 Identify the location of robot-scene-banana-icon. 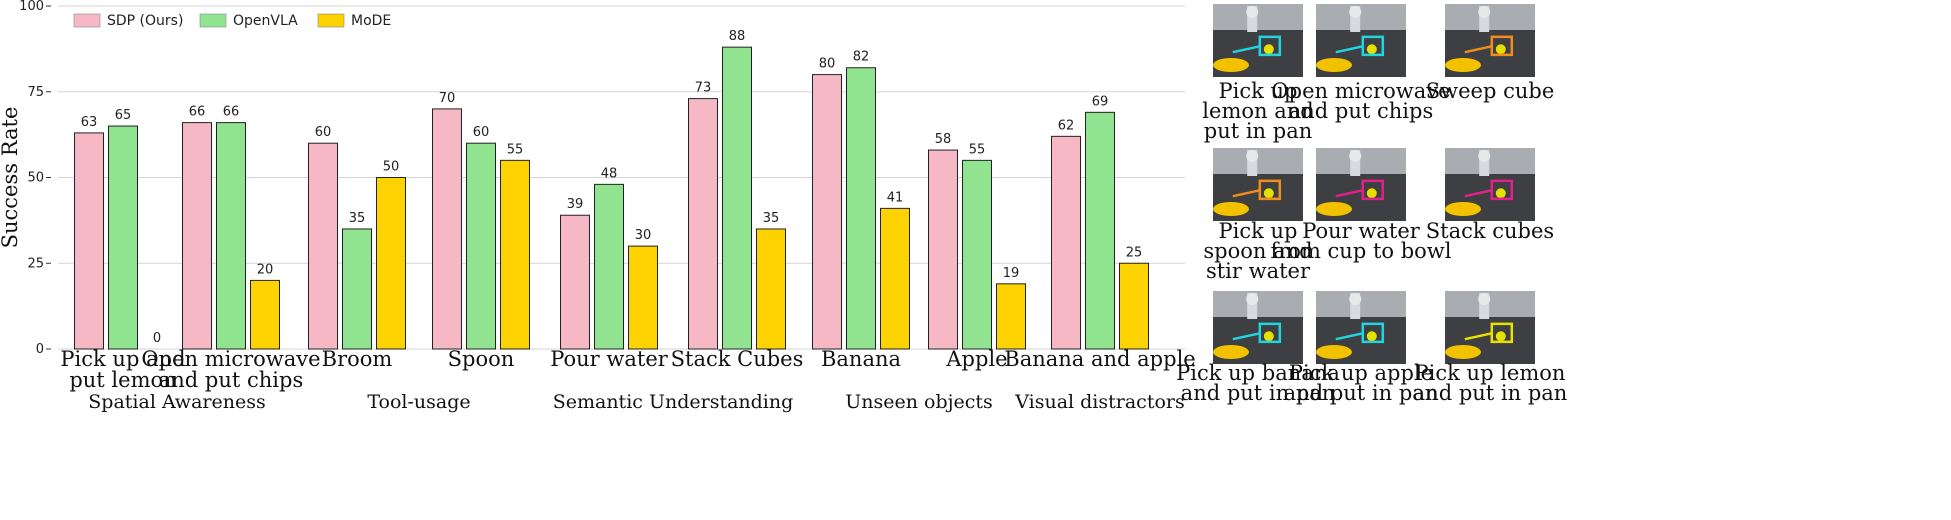
(1258, 327).